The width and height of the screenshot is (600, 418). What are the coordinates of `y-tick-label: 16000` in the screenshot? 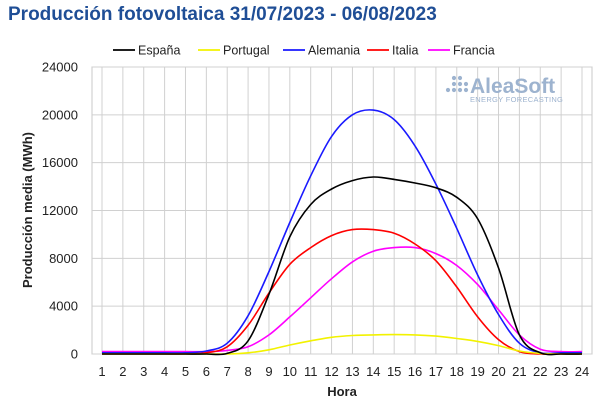 It's located at (60, 162).